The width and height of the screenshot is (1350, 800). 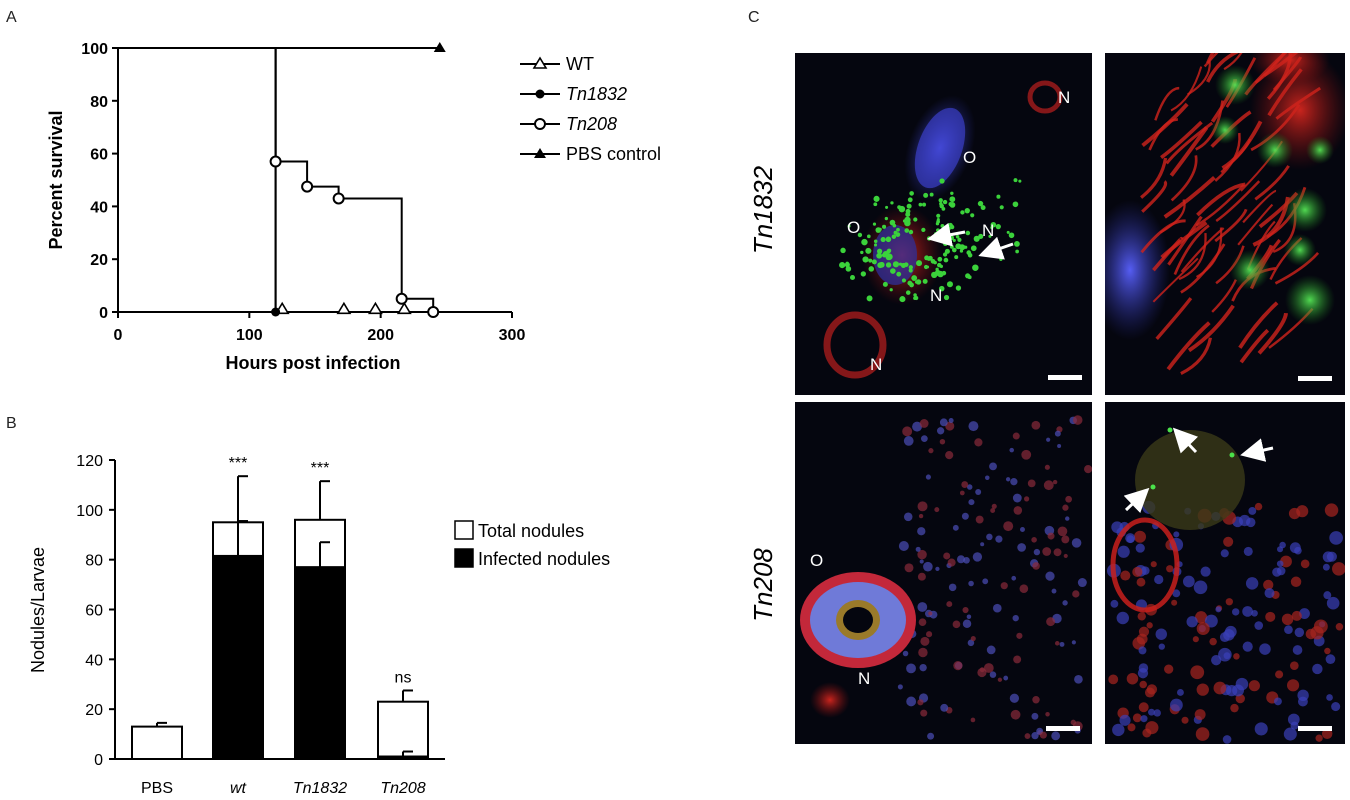 What do you see at coordinates (99, 155) in the screenshot?
I see `y-tick-label: 60` at bounding box center [99, 155].